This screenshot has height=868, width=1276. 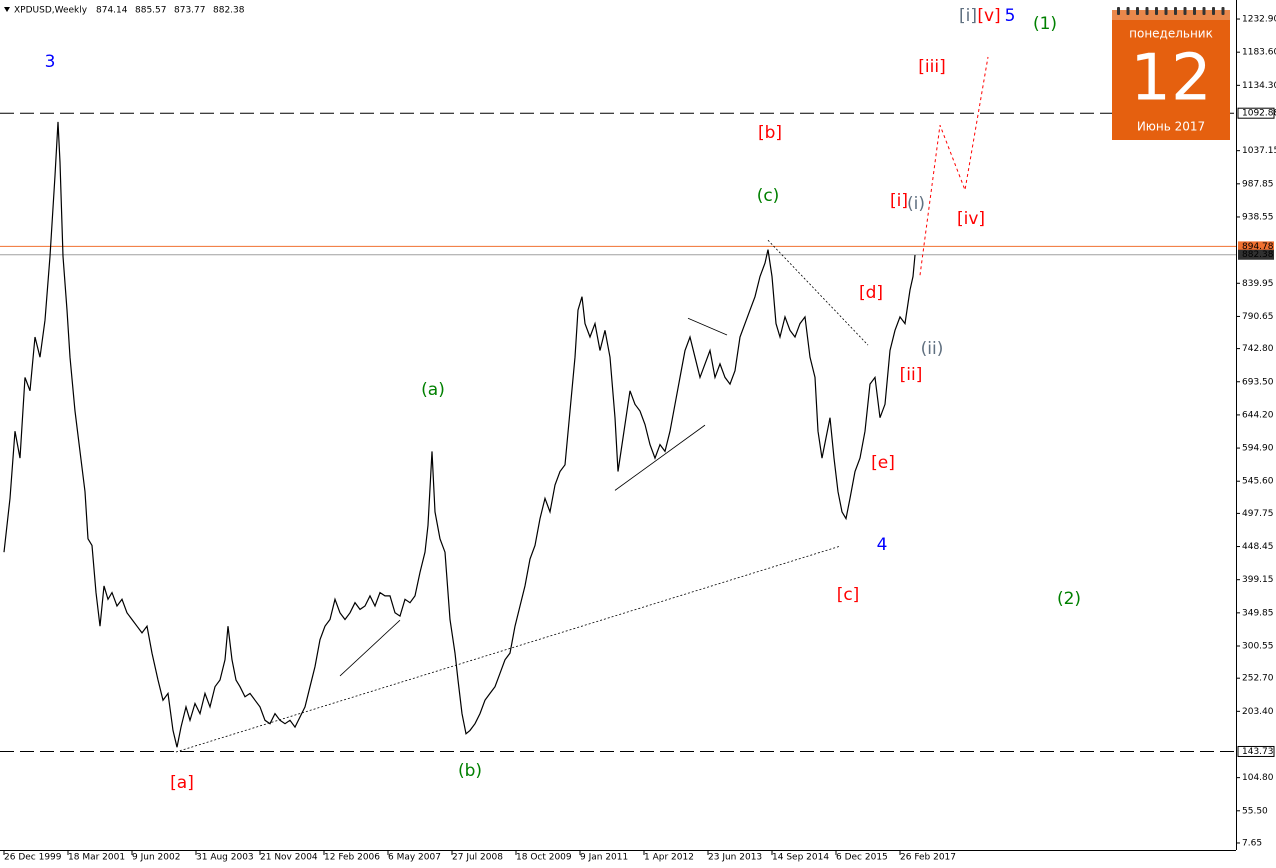 What do you see at coordinates (770, 133) in the screenshot?
I see `wave-label: [b]` at bounding box center [770, 133].